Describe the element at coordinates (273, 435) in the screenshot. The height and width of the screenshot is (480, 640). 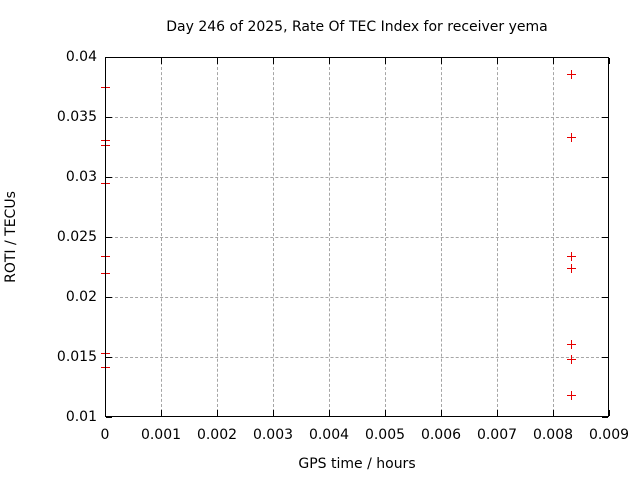
I see `x-tick-label: 0.003` at that location.